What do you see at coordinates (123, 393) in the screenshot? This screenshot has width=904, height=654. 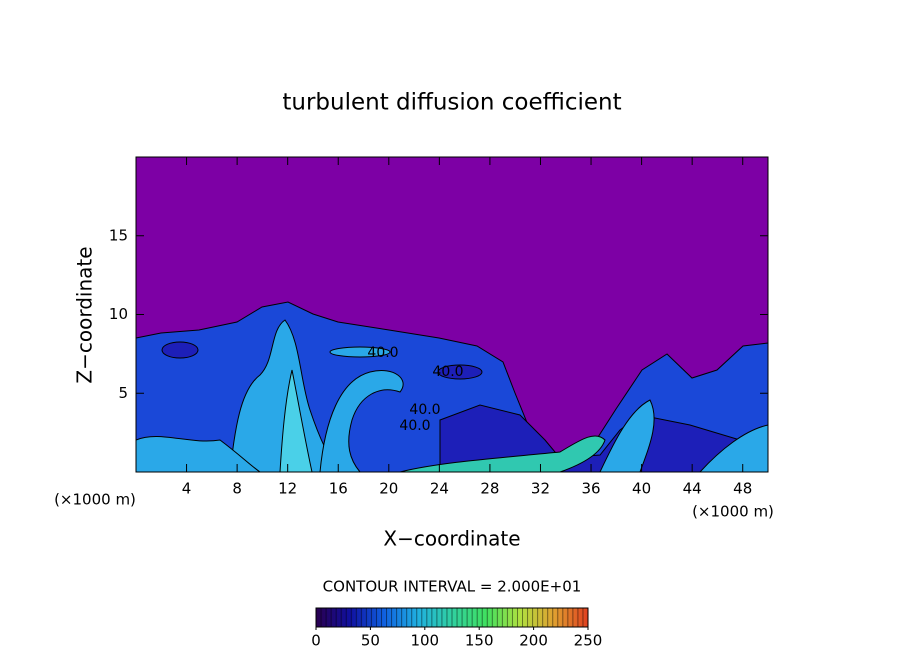 I see `y-tick-label: 5` at bounding box center [123, 393].